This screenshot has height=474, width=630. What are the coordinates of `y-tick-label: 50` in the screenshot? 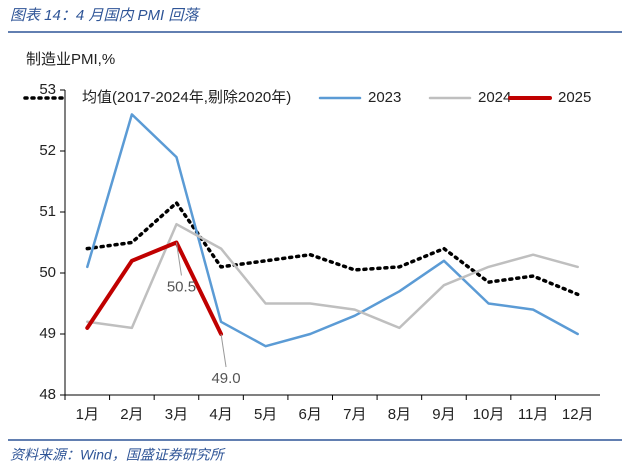 It's located at (47, 272).